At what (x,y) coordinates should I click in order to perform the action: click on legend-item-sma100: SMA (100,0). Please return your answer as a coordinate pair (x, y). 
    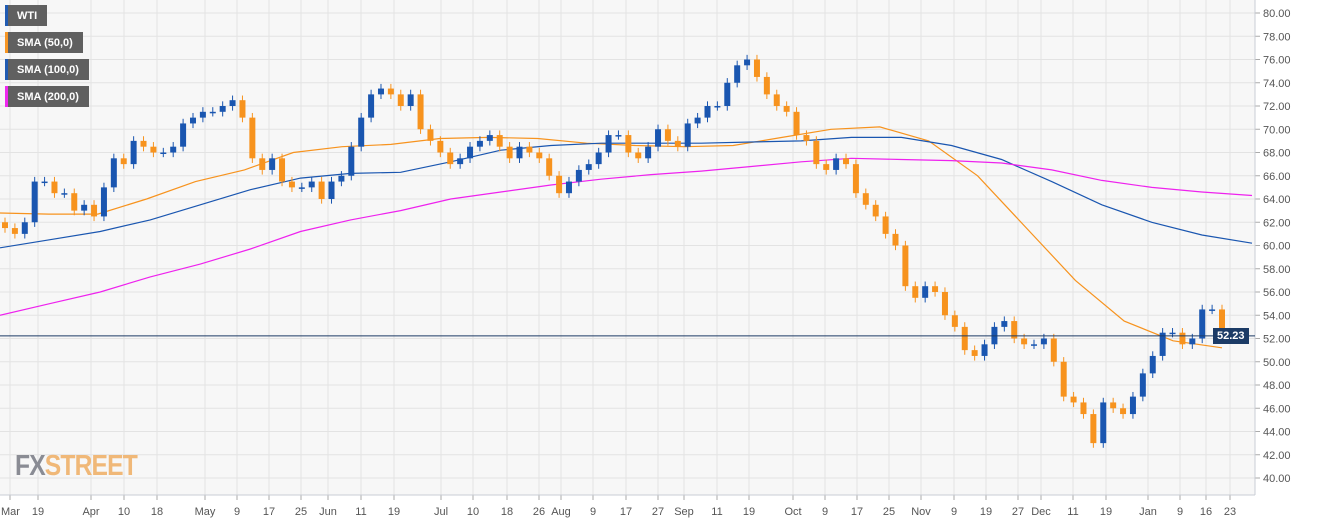
    Looking at the image, I should click on (47, 69).